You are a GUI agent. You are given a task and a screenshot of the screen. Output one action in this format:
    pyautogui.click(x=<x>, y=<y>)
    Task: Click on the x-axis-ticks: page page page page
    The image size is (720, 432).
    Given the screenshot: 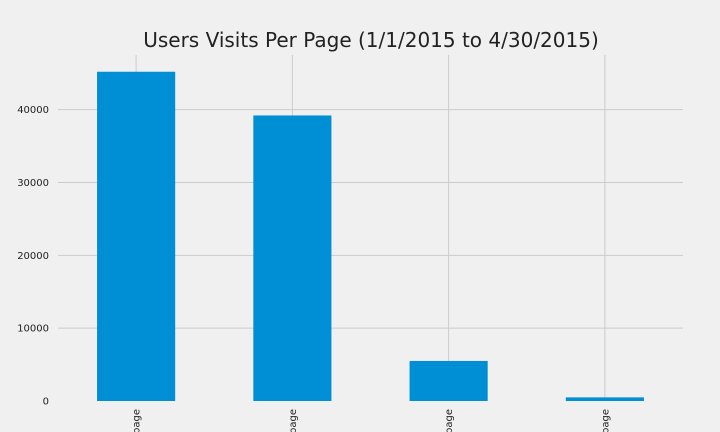 What is the action you would take?
    pyautogui.click(x=372, y=420)
    